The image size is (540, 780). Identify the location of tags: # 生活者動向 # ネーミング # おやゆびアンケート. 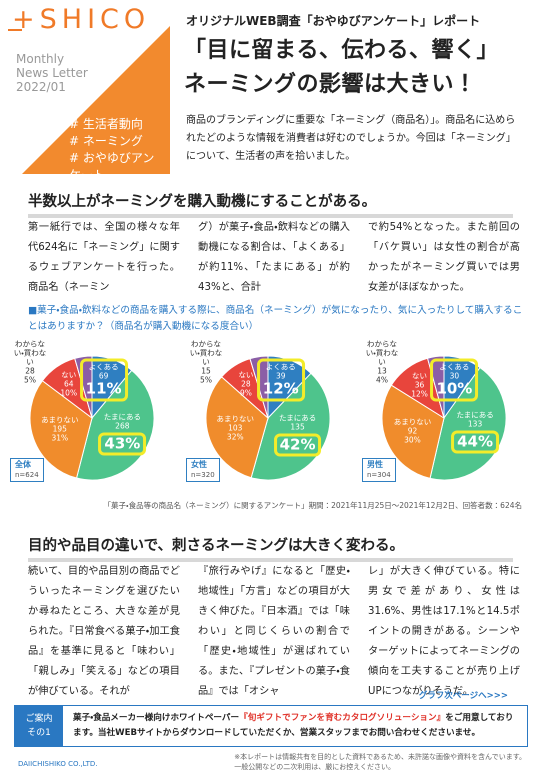
(117, 150).